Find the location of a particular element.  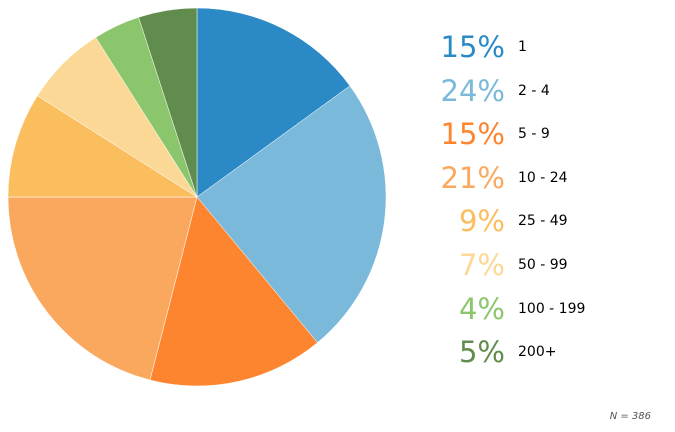

legend-label: 50 - 99 is located at coordinates (543, 265).